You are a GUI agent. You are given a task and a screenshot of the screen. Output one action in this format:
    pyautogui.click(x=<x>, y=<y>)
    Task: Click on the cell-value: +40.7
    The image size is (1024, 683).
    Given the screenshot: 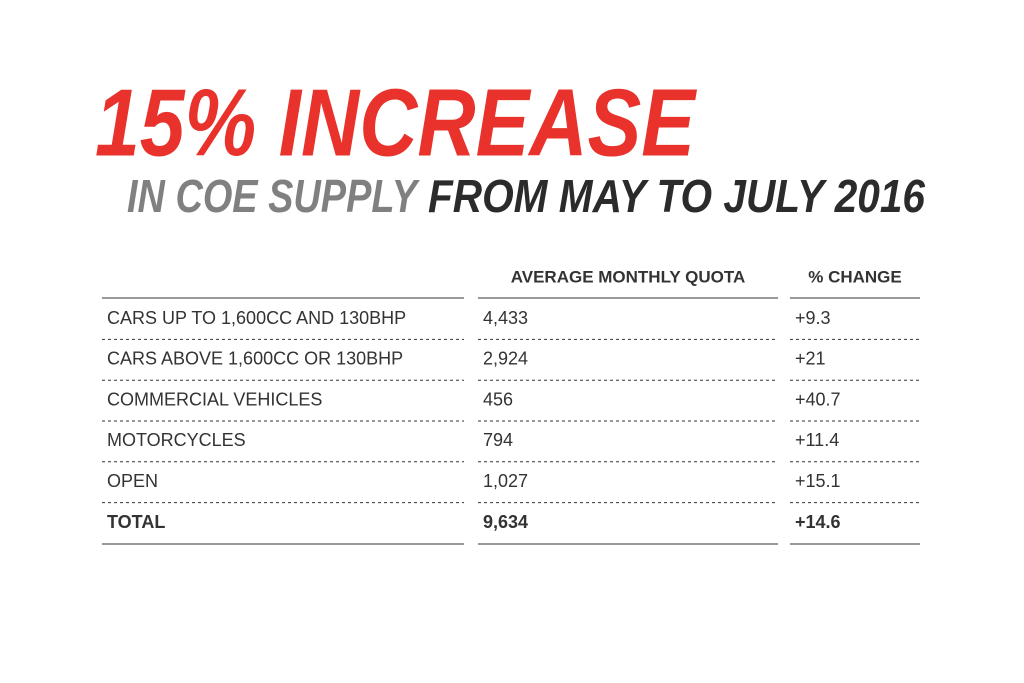 What is the action you would take?
    pyautogui.click(x=818, y=399)
    